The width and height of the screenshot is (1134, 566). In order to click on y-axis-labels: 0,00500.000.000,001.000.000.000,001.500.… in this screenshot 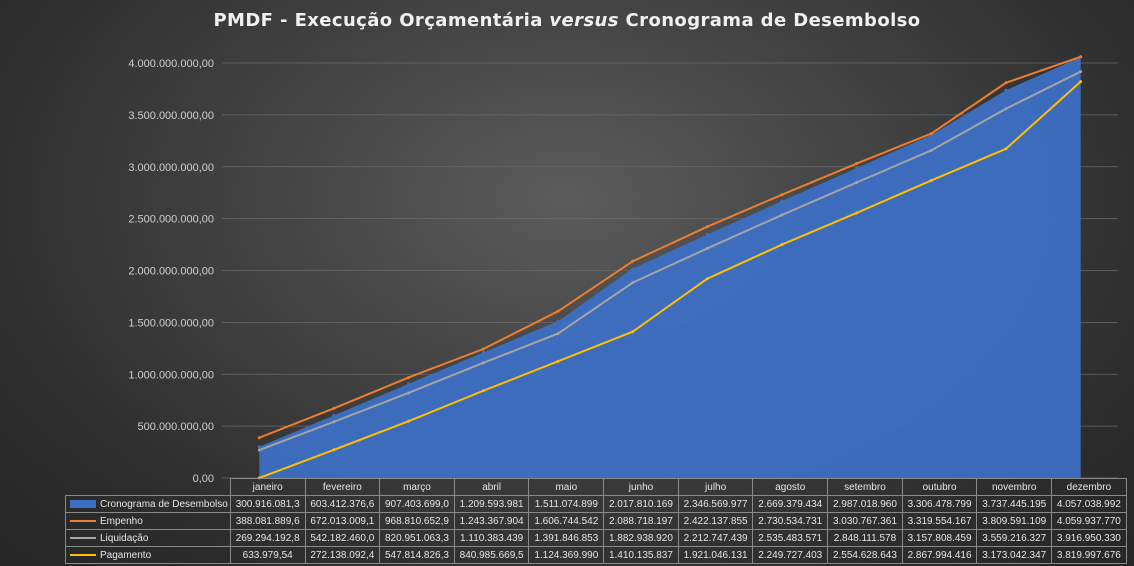, I will do `click(171, 271)`.